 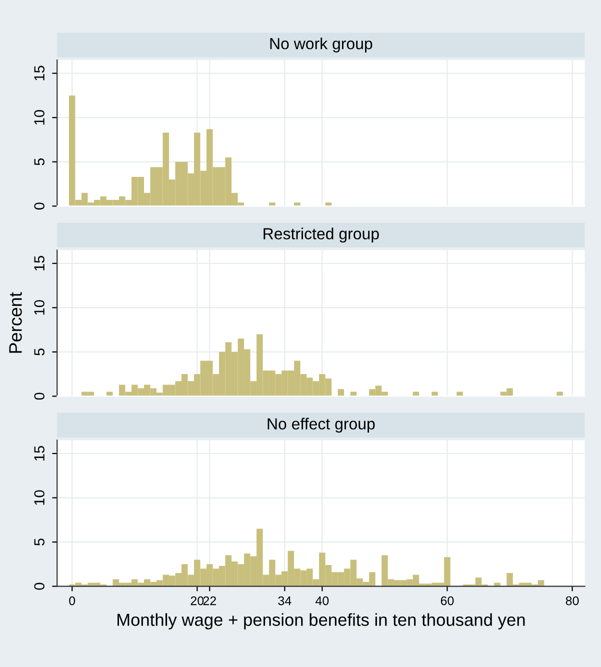 I want to click on chart-title: No work group, so click(x=321, y=45).